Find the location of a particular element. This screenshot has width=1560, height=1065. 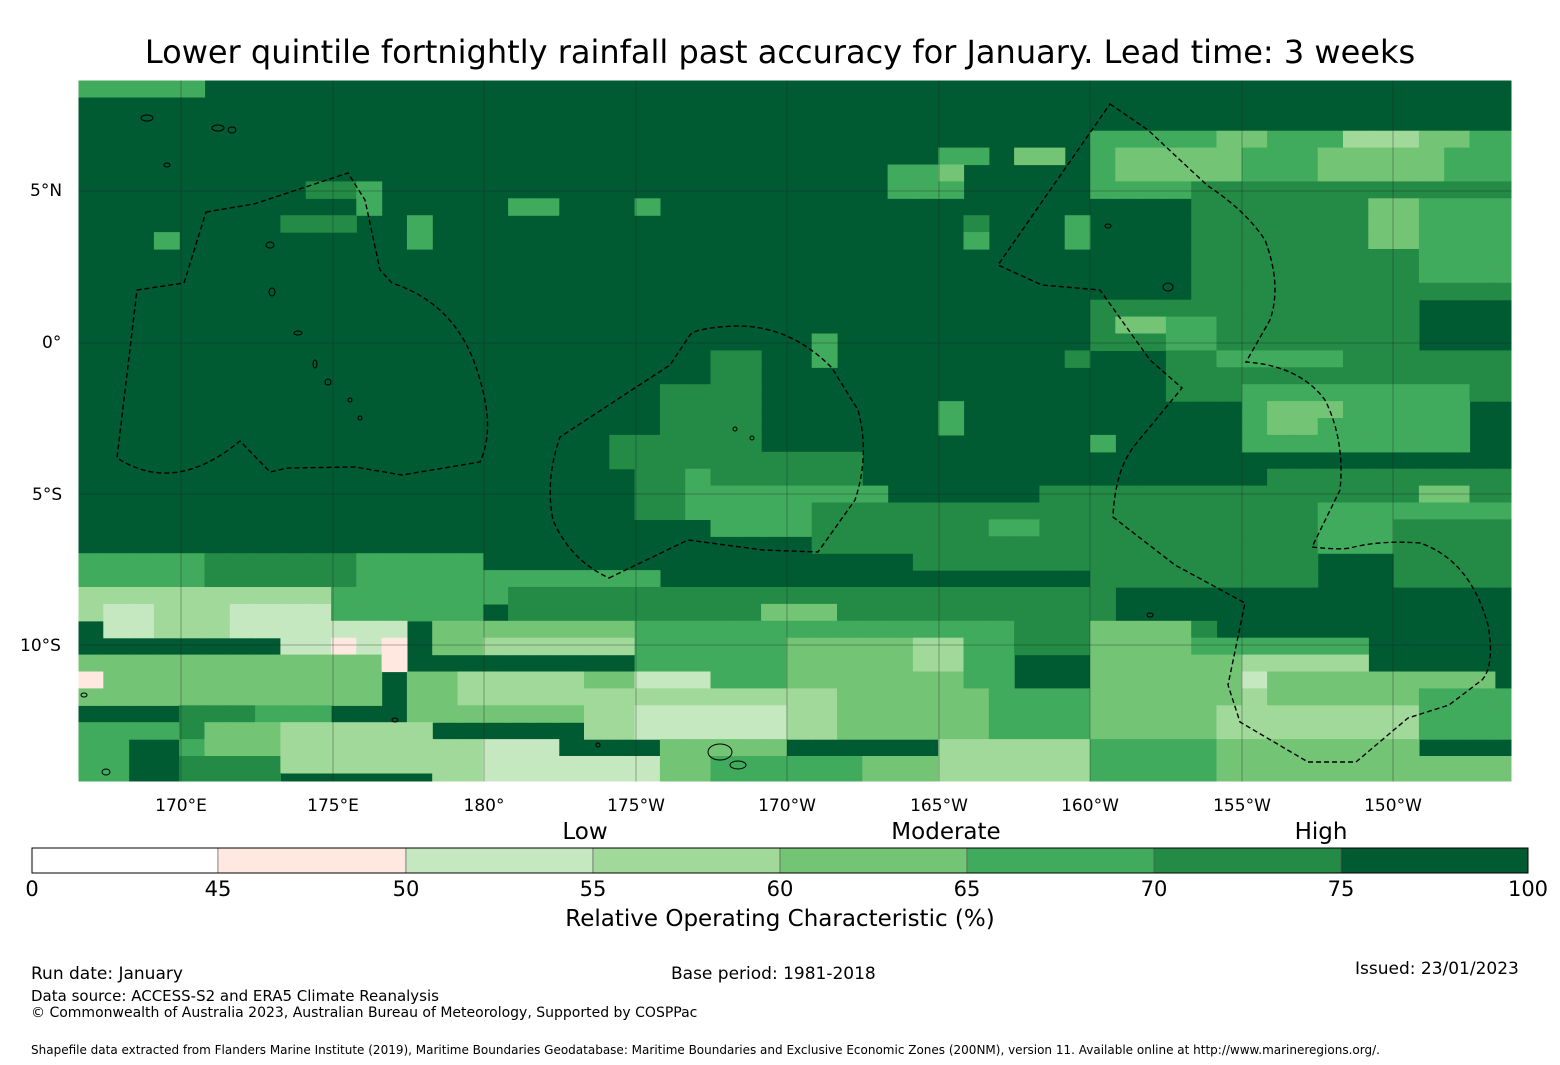

lon-label-160w: 160°W is located at coordinates (1090, 806).